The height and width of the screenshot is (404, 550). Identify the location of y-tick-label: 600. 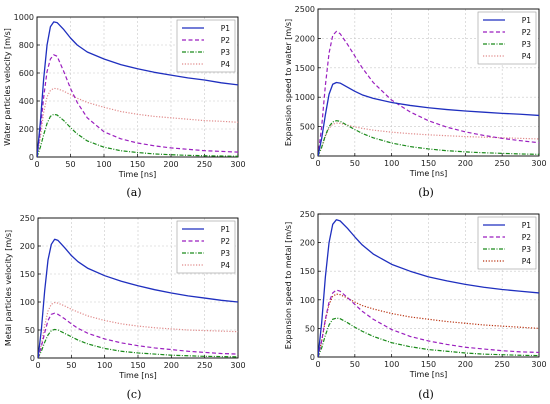
(26, 73).